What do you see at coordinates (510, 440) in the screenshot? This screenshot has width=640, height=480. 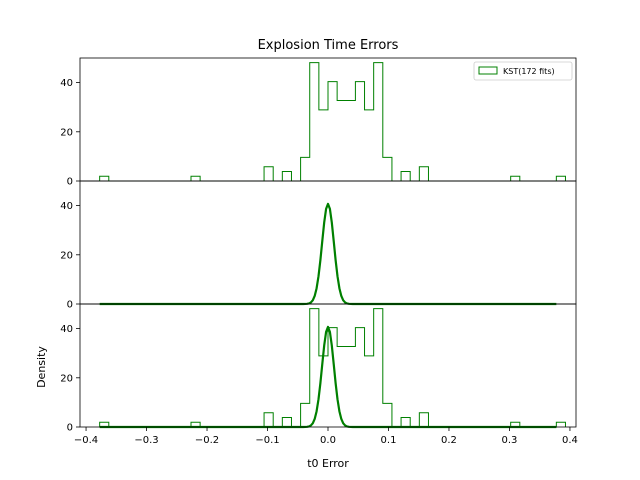 I see `x-tick-label: 0.3` at bounding box center [510, 440].